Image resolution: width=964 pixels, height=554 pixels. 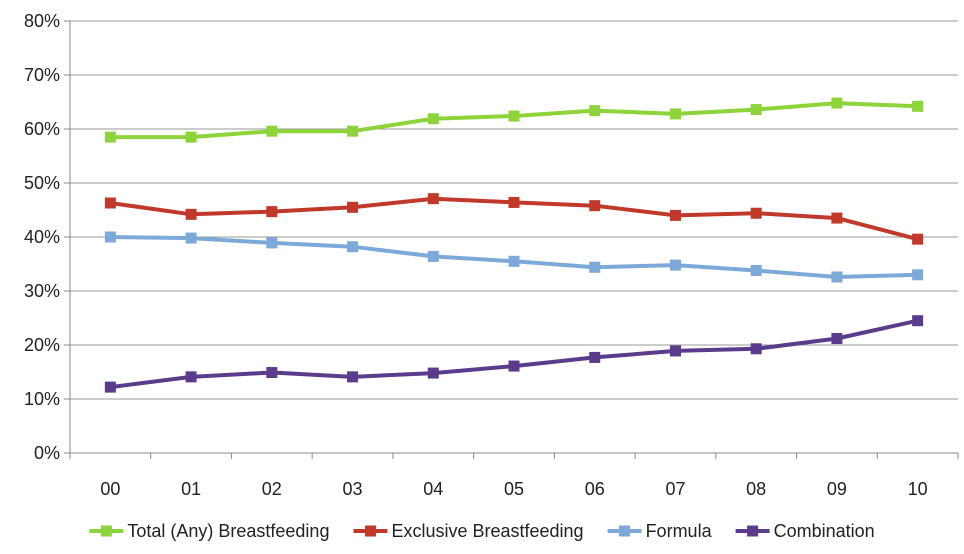 I want to click on x-tick-label: 09, so click(x=837, y=489).